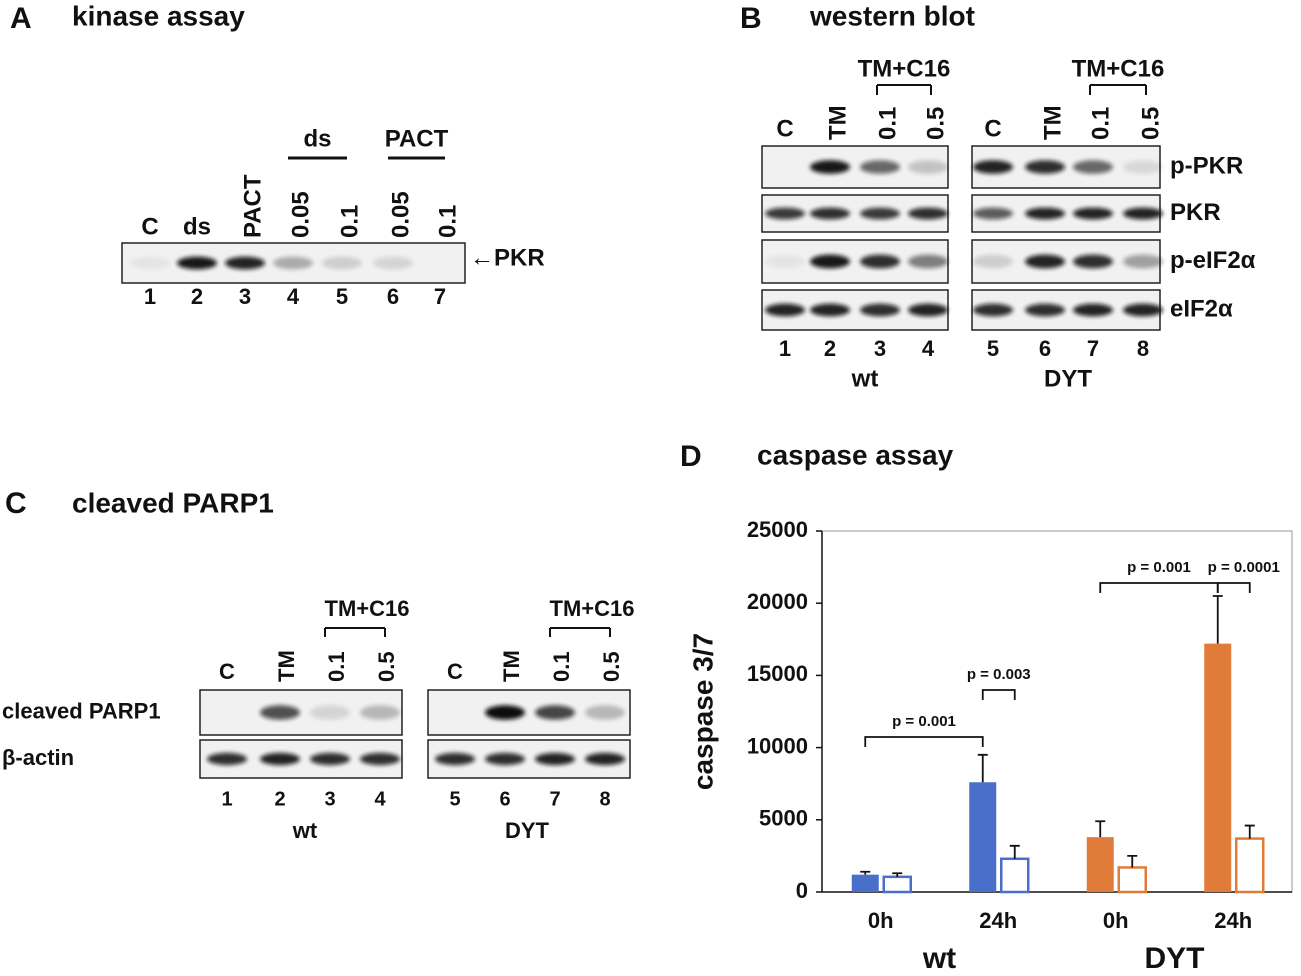  What do you see at coordinates (1201, 308) in the screenshot?
I see `row-label: eIF2α` at bounding box center [1201, 308].